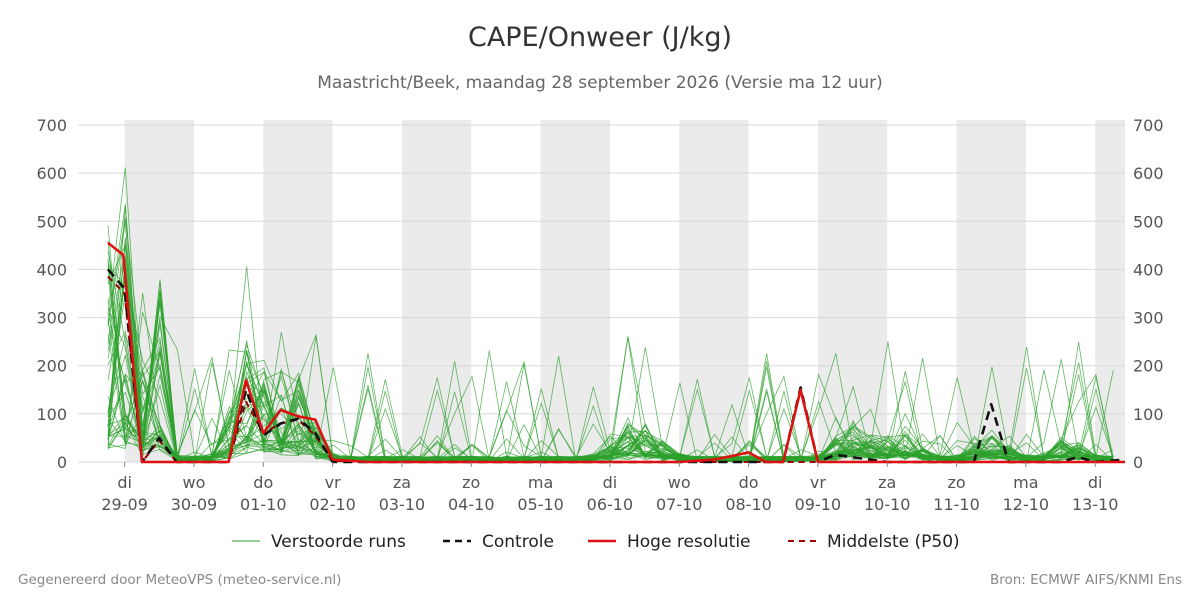 This screenshot has width=1200, height=600. I want to click on x-tick-date: 01-10, so click(263, 504).